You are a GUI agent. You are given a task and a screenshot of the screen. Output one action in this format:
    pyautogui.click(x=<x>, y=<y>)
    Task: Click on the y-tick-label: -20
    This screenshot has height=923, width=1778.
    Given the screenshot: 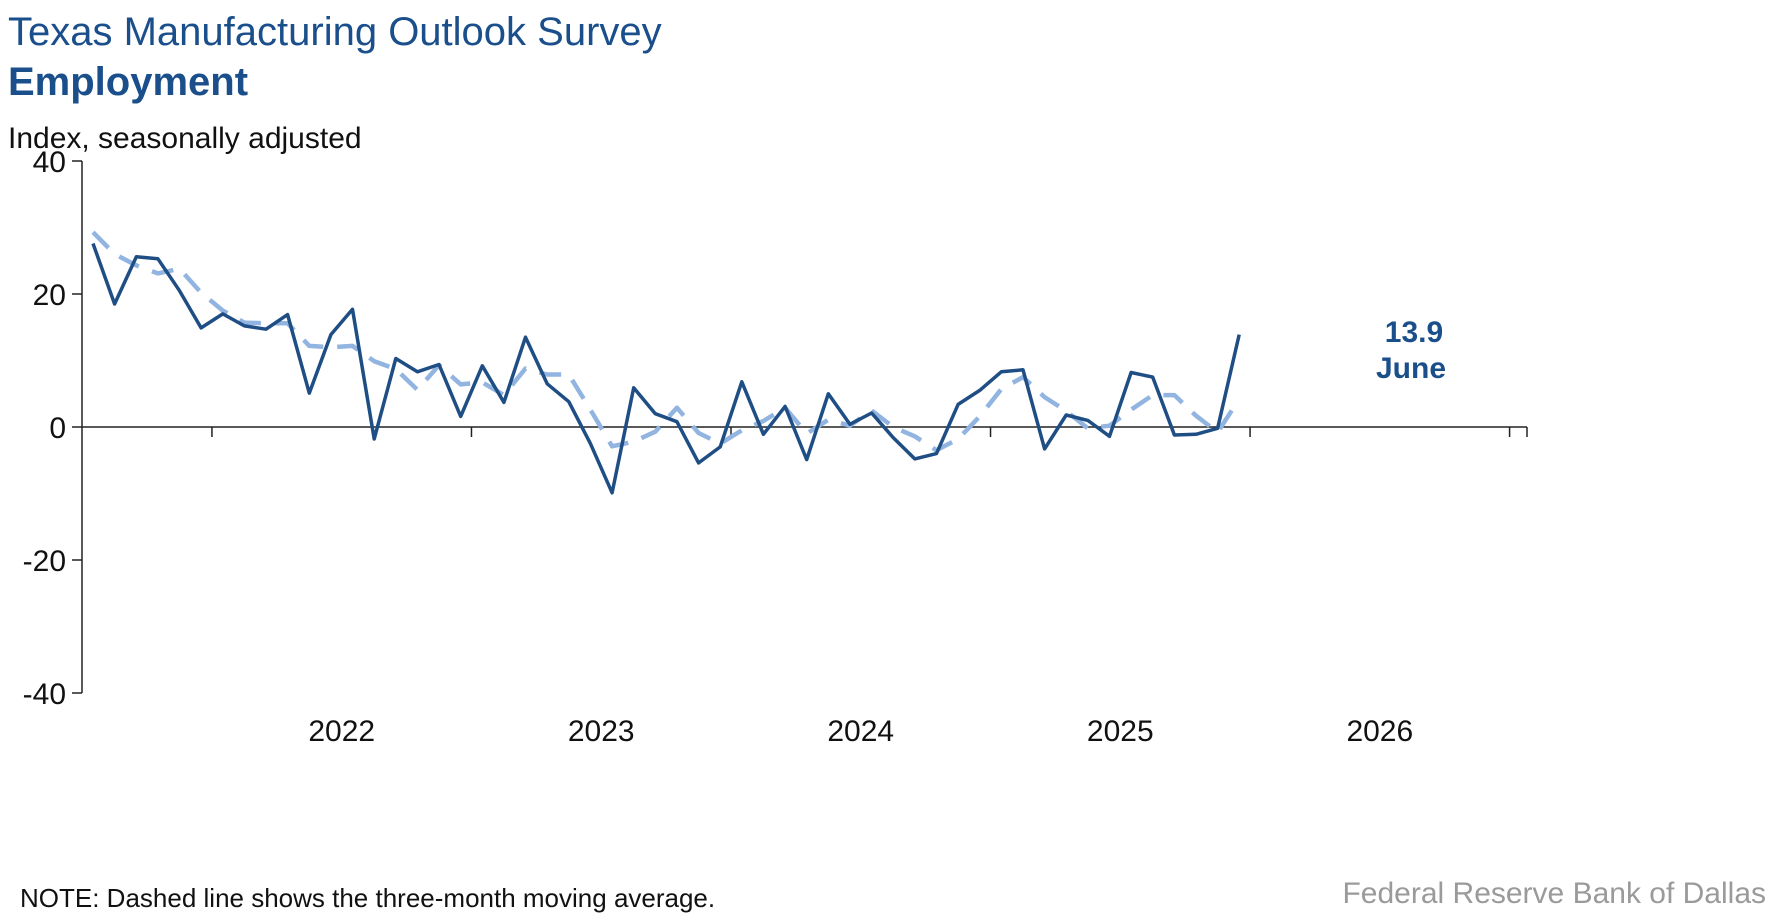 What is the action you would take?
    pyautogui.click(x=44, y=561)
    